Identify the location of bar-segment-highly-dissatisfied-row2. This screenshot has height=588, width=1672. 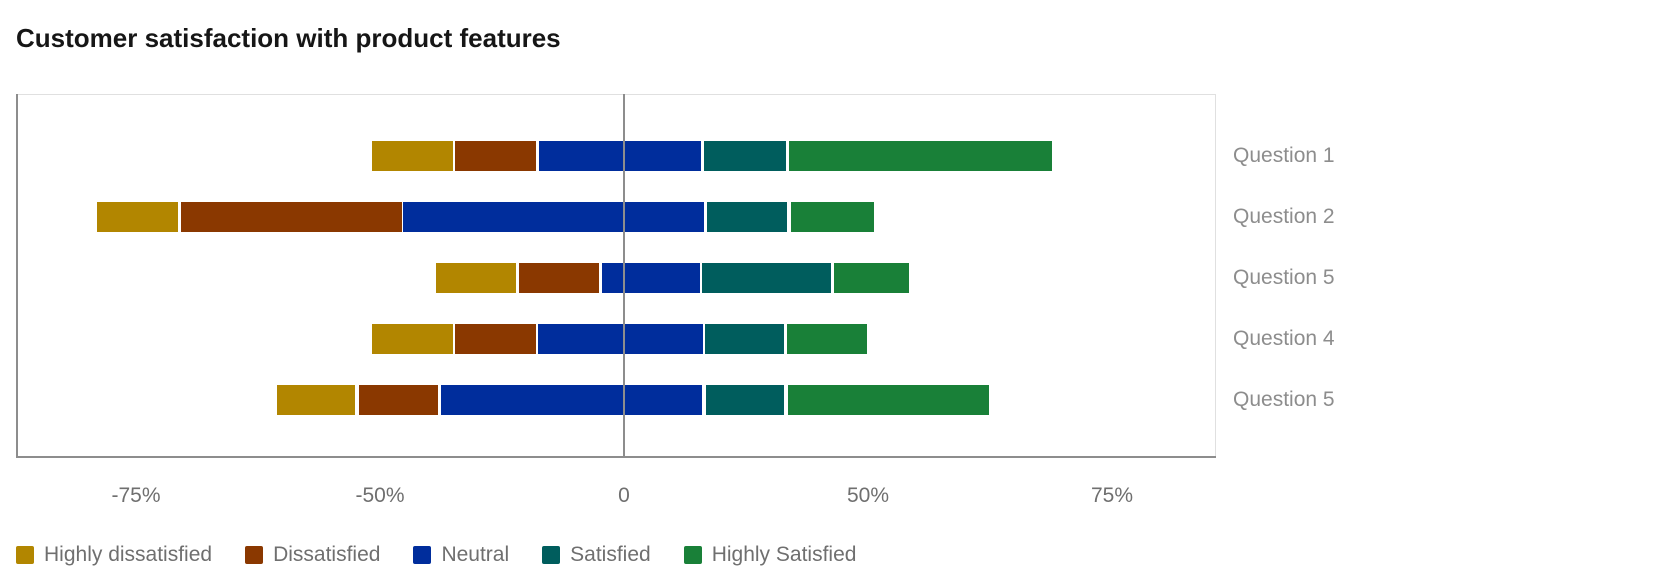
(137, 217).